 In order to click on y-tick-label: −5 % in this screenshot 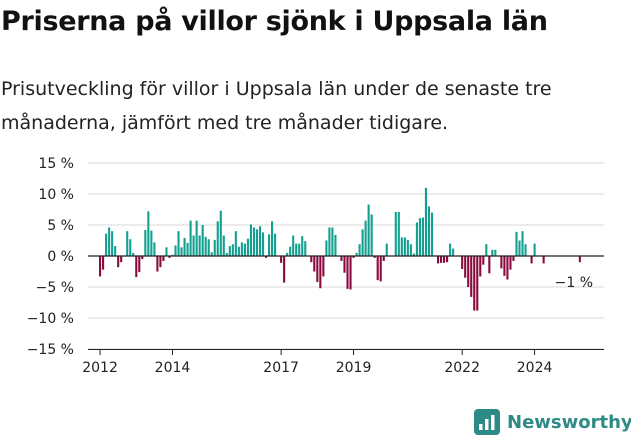, I will do `click(55, 288)`.